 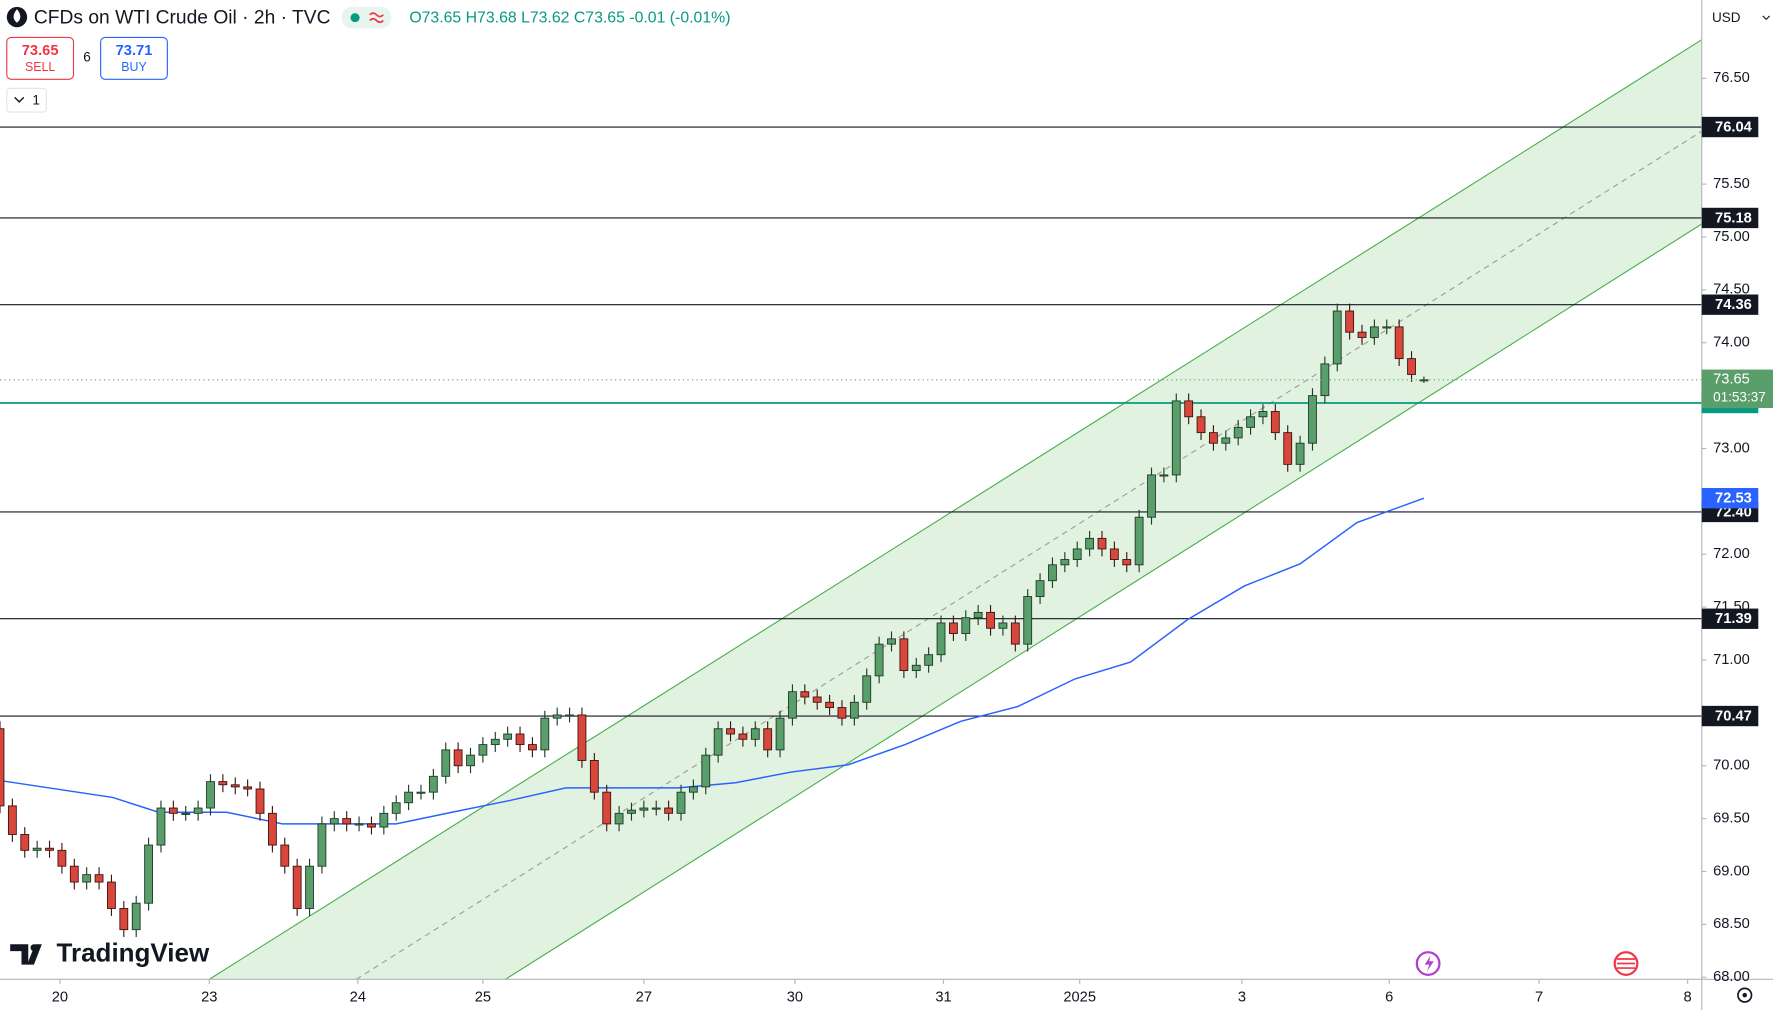 I want to click on level-badge-label: 74.36, so click(x=1733, y=305).